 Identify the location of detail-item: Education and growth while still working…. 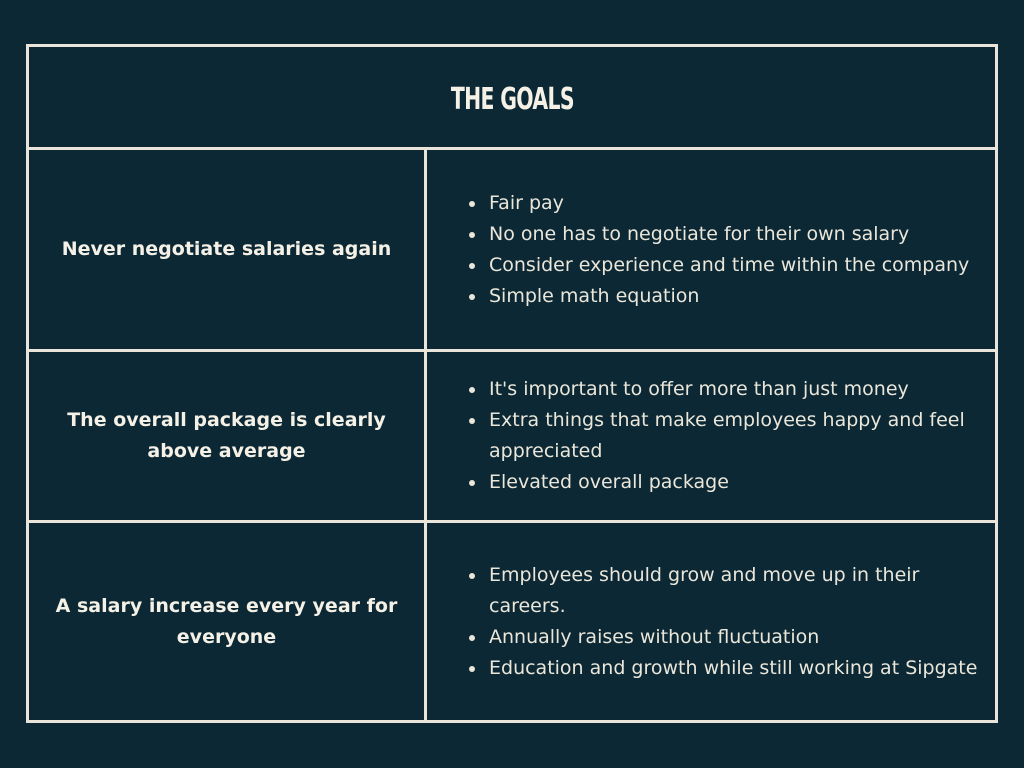
(734, 668).